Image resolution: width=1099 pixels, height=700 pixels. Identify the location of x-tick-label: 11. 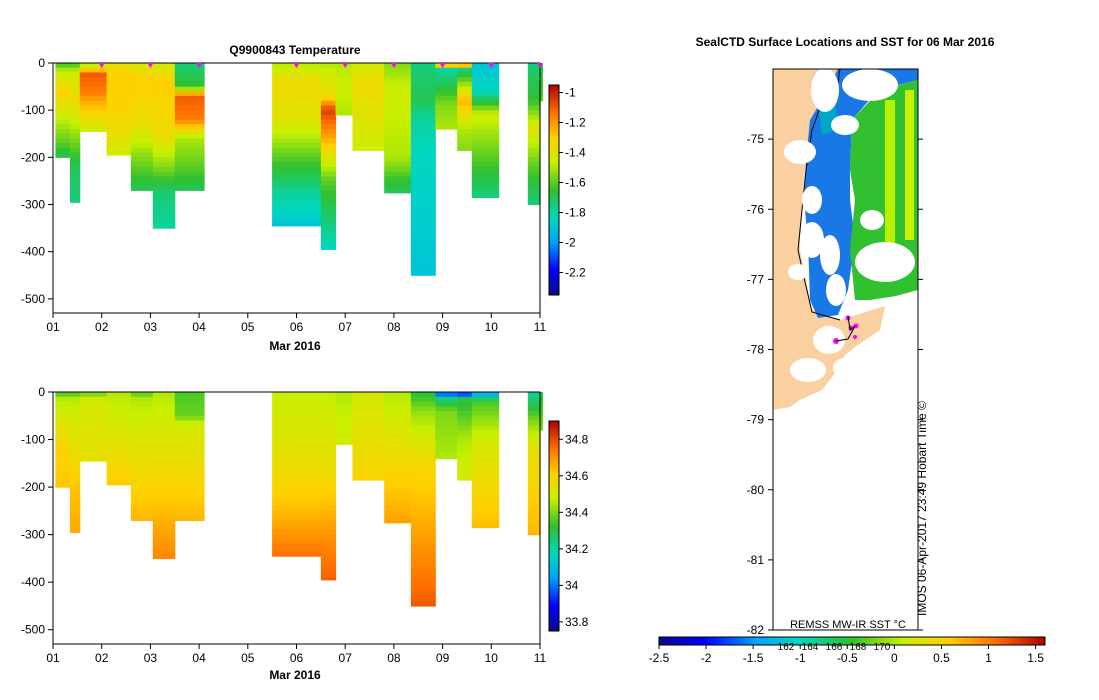
(540, 658).